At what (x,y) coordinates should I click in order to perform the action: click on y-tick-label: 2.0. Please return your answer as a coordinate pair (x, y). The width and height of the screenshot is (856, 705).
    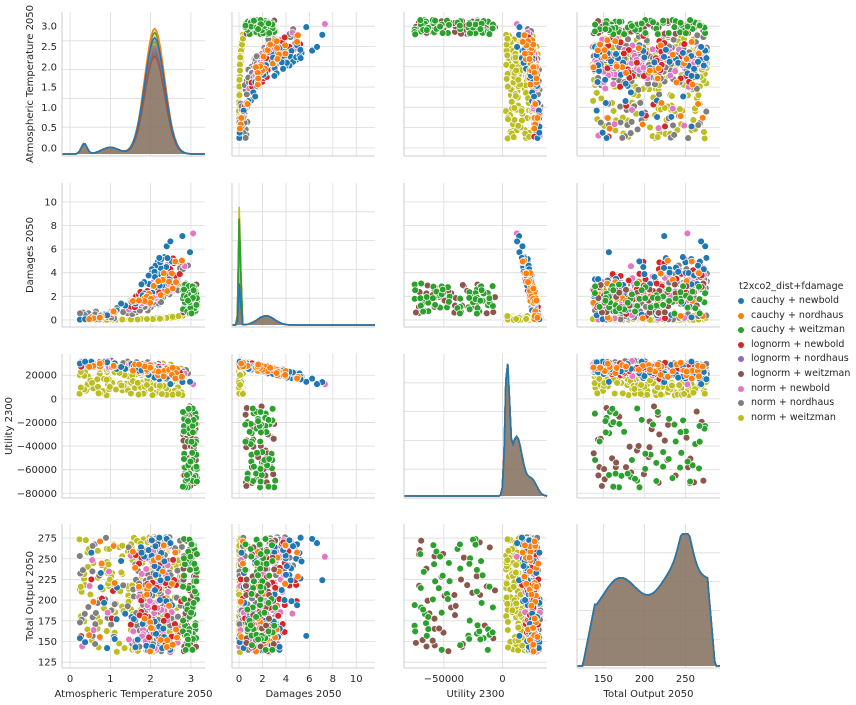
    Looking at the image, I should click on (49, 67).